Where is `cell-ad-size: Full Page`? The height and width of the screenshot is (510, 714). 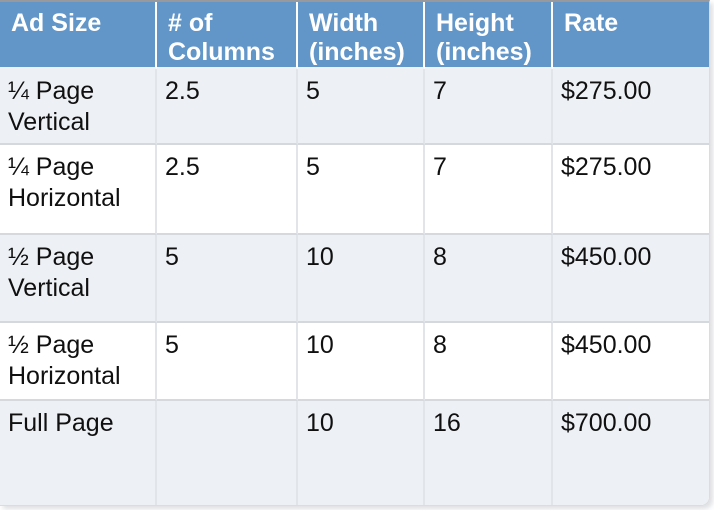
cell-ad-size: Full Page is located at coordinates (78, 453).